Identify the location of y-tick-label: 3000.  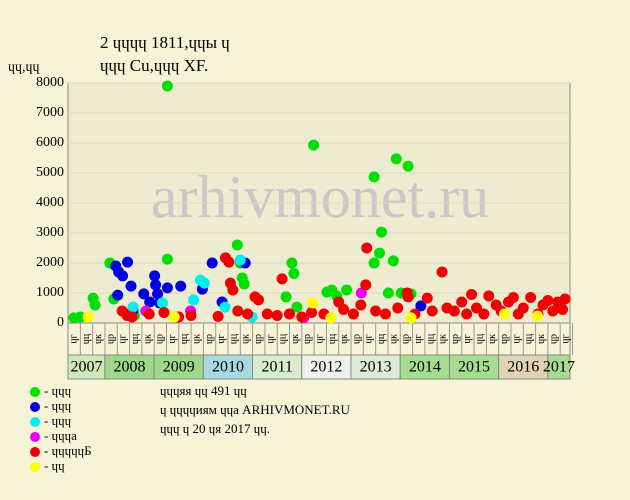
(50, 232).